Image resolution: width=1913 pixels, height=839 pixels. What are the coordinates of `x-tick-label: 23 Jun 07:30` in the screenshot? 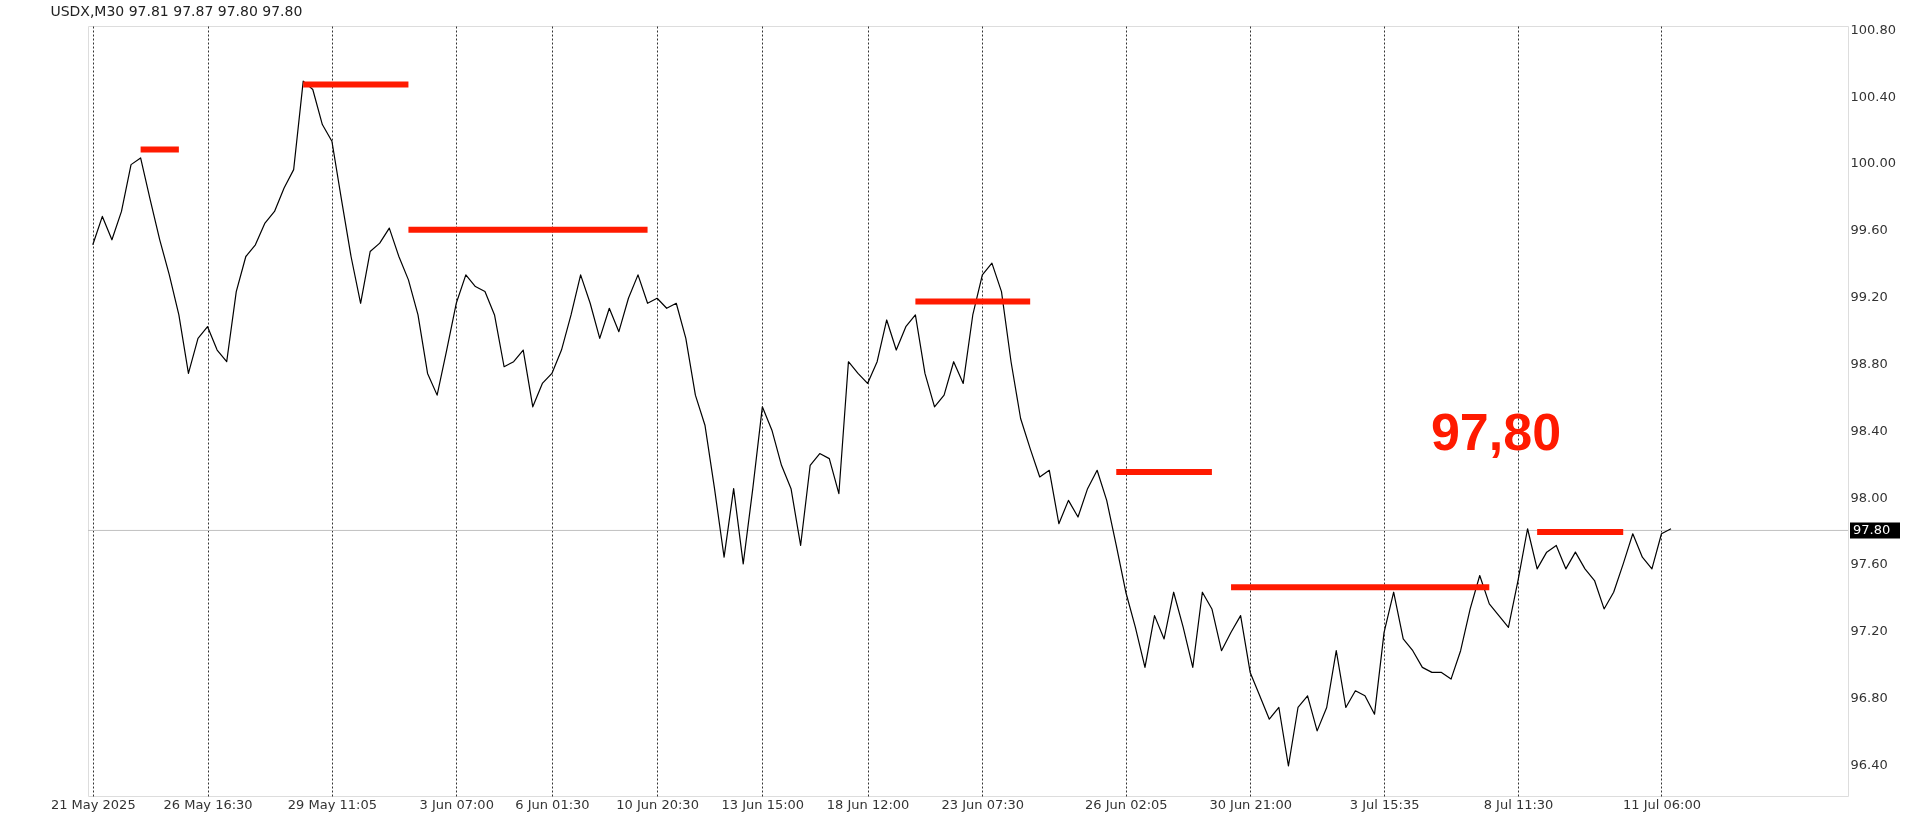 It's located at (983, 804).